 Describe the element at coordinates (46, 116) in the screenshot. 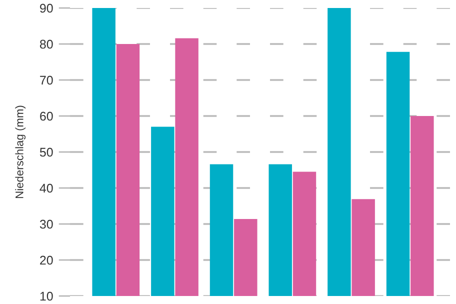

I see `y-tick-label: 60` at that location.